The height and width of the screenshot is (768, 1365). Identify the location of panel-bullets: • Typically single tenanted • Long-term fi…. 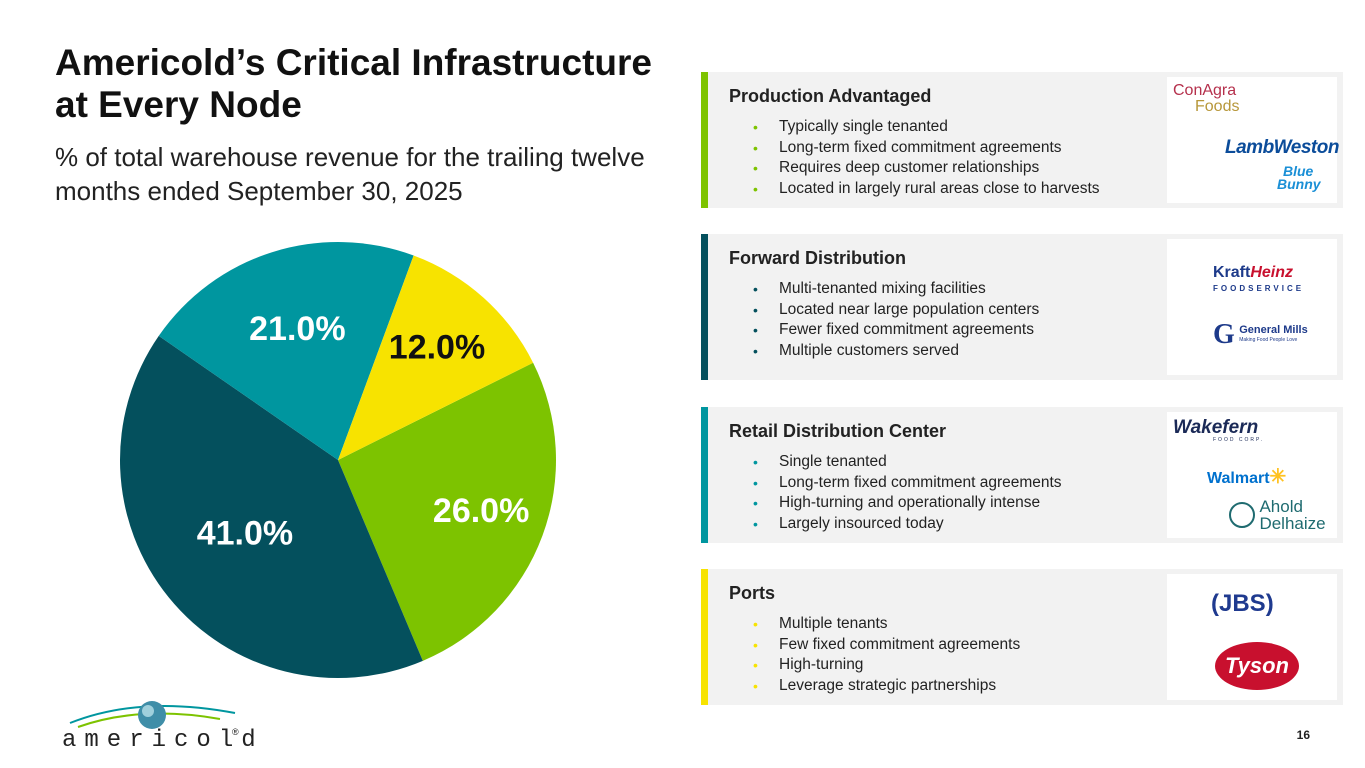
(926, 158).